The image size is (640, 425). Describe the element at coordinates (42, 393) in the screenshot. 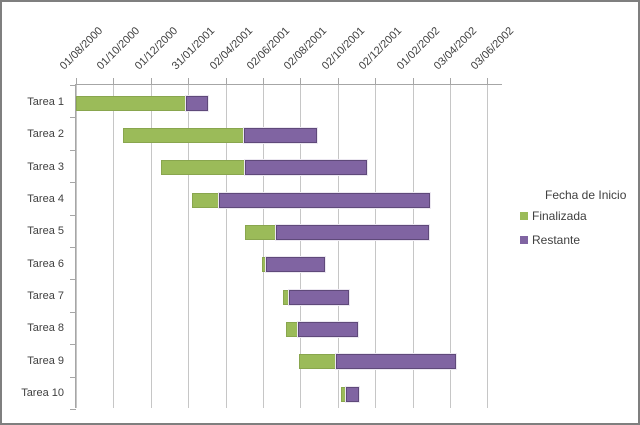

I see `task-row-label: Tarea 10` at that location.